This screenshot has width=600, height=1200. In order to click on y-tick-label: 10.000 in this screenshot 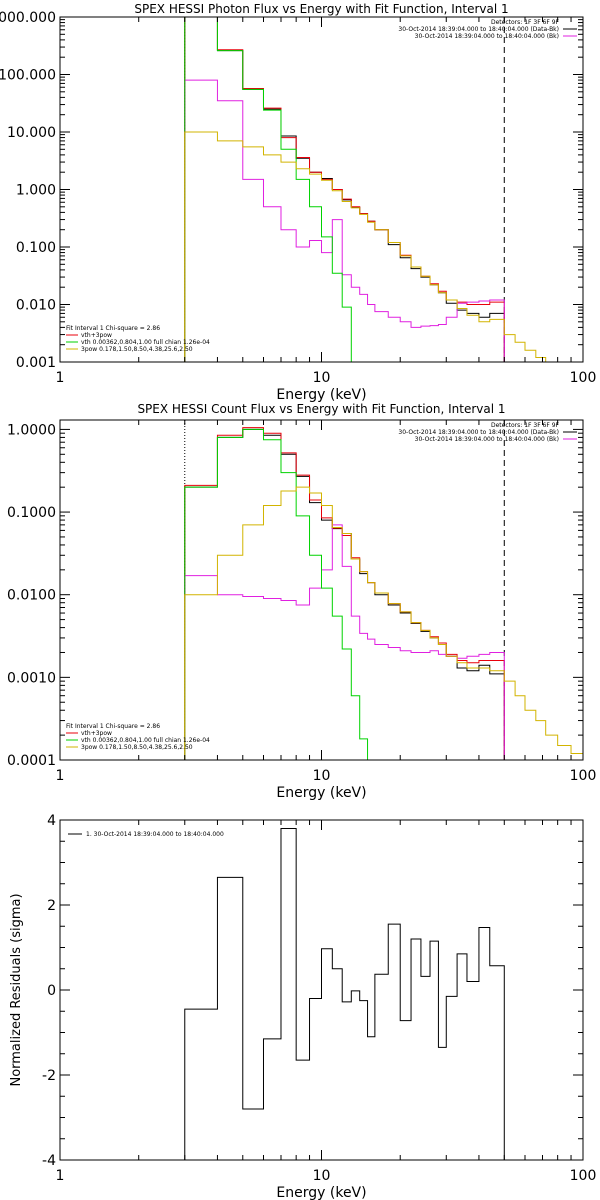, I will do `click(31, 133)`.